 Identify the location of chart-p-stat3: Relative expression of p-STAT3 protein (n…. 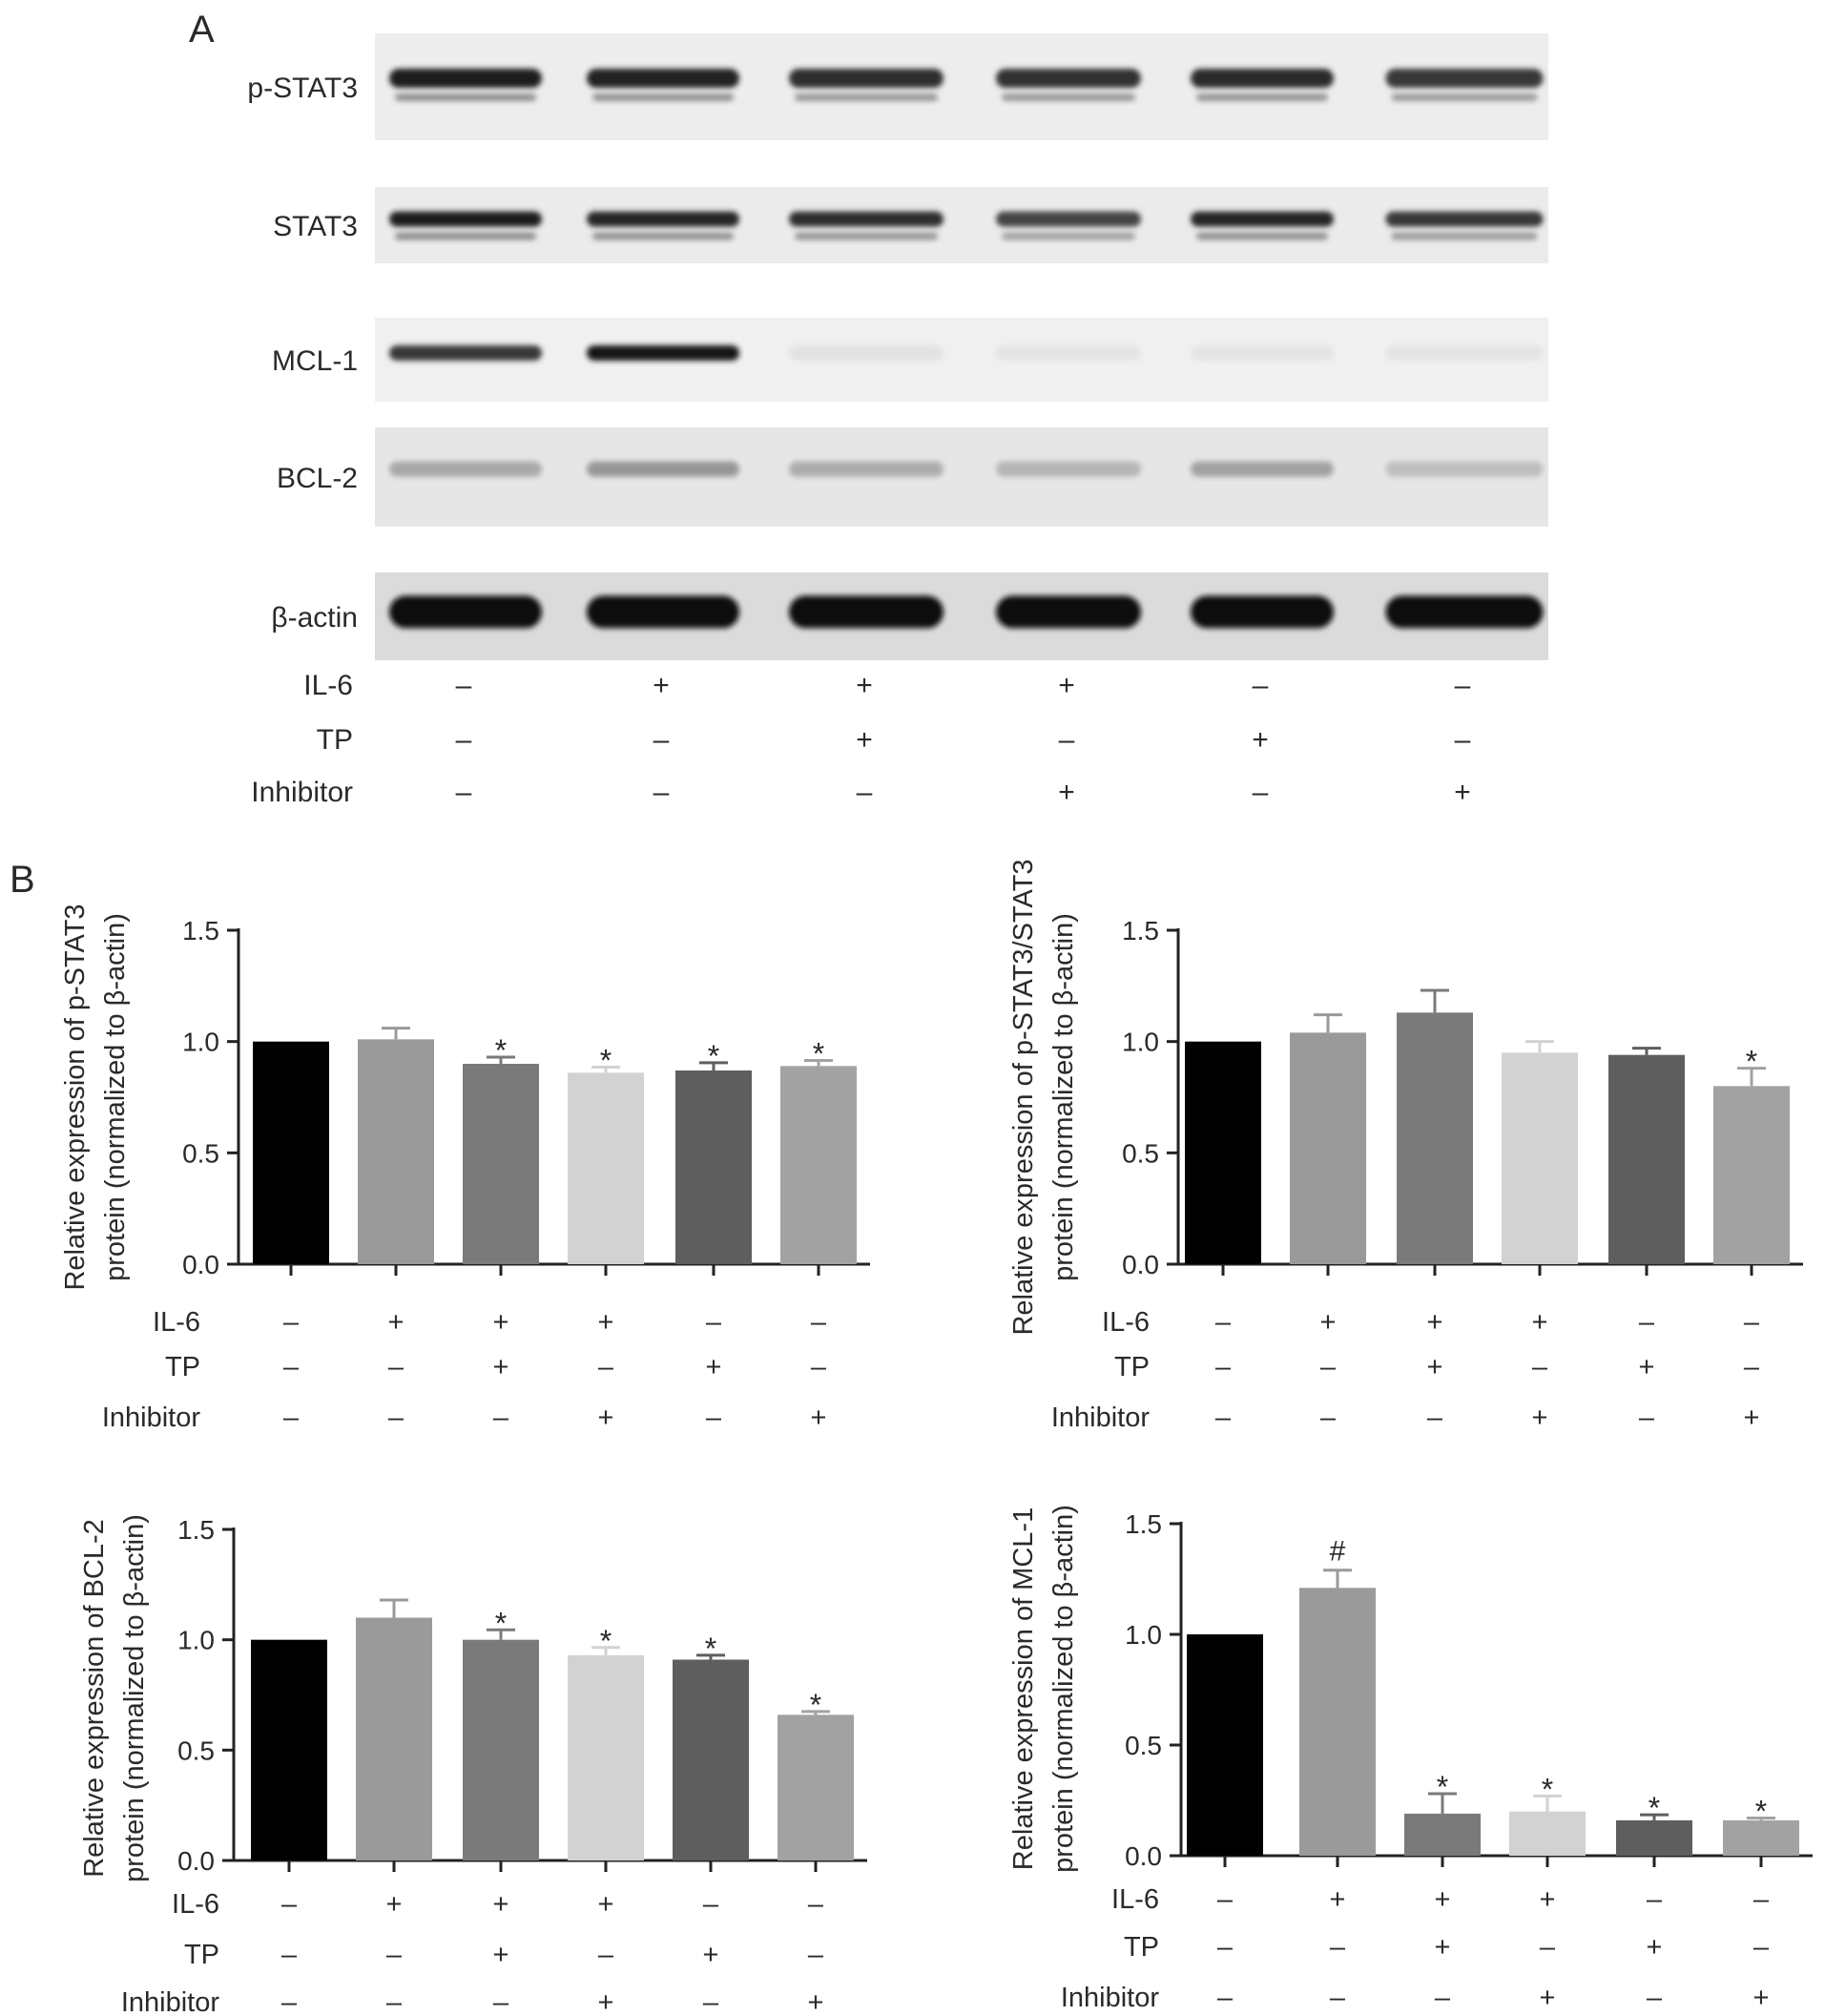
(465, 1168).